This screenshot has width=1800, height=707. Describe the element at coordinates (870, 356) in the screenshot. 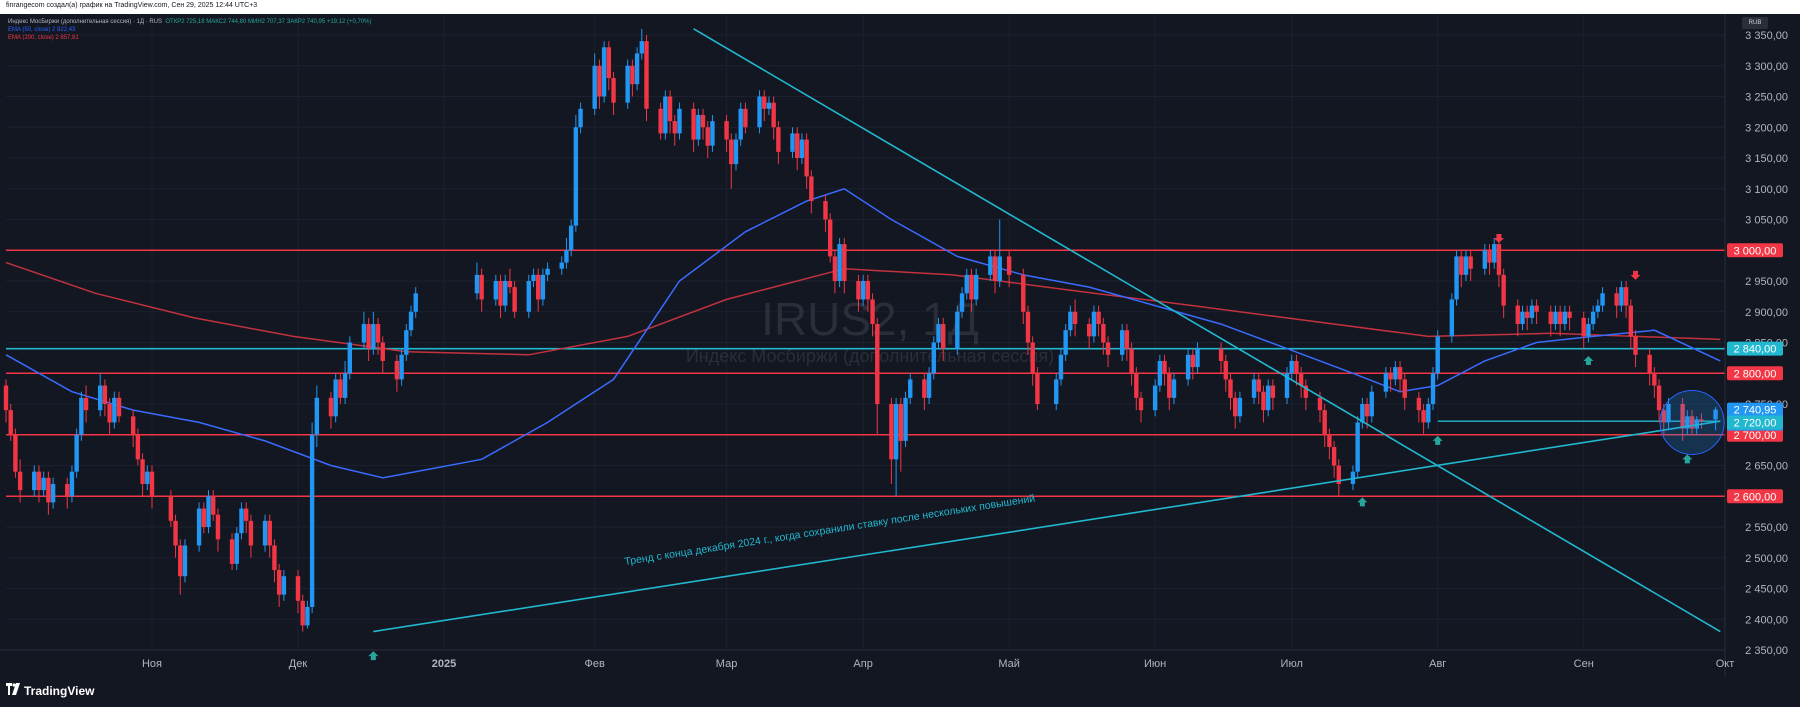

I see `watermark-name: Индекс Мосбиржи (дополнительная сессия)` at that location.